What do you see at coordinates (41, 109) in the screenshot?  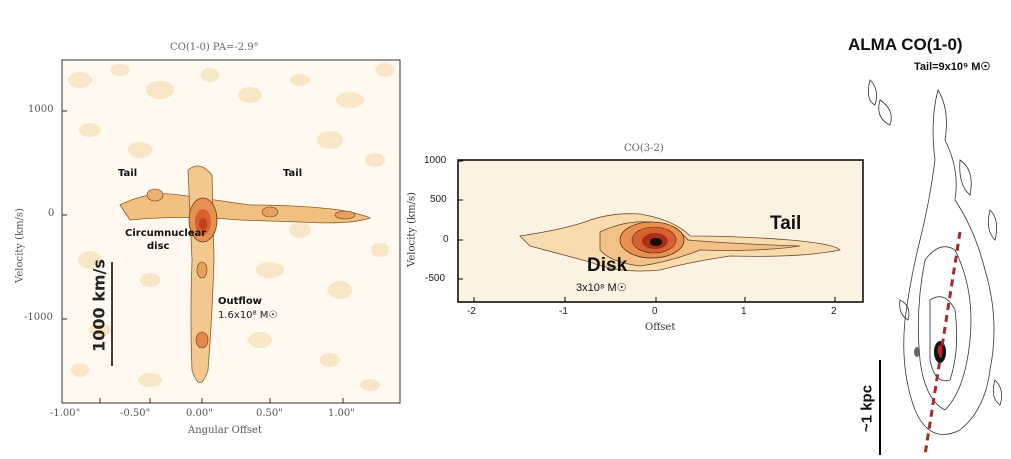 I see `p1-ytick-1000: 1000` at bounding box center [41, 109].